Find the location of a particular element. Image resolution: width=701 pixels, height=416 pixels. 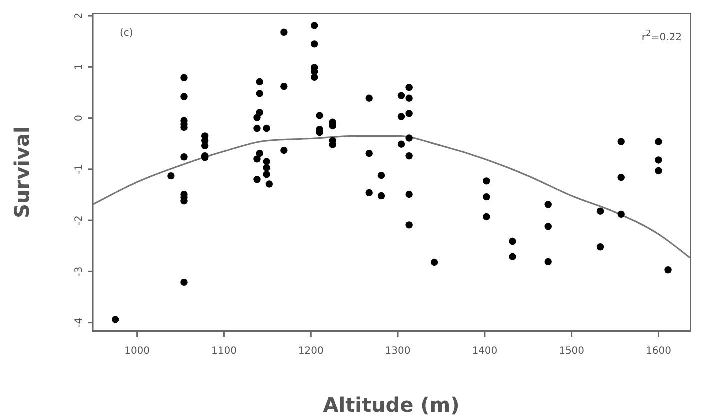

y-axis-title: Survival is located at coordinates (22, 172).